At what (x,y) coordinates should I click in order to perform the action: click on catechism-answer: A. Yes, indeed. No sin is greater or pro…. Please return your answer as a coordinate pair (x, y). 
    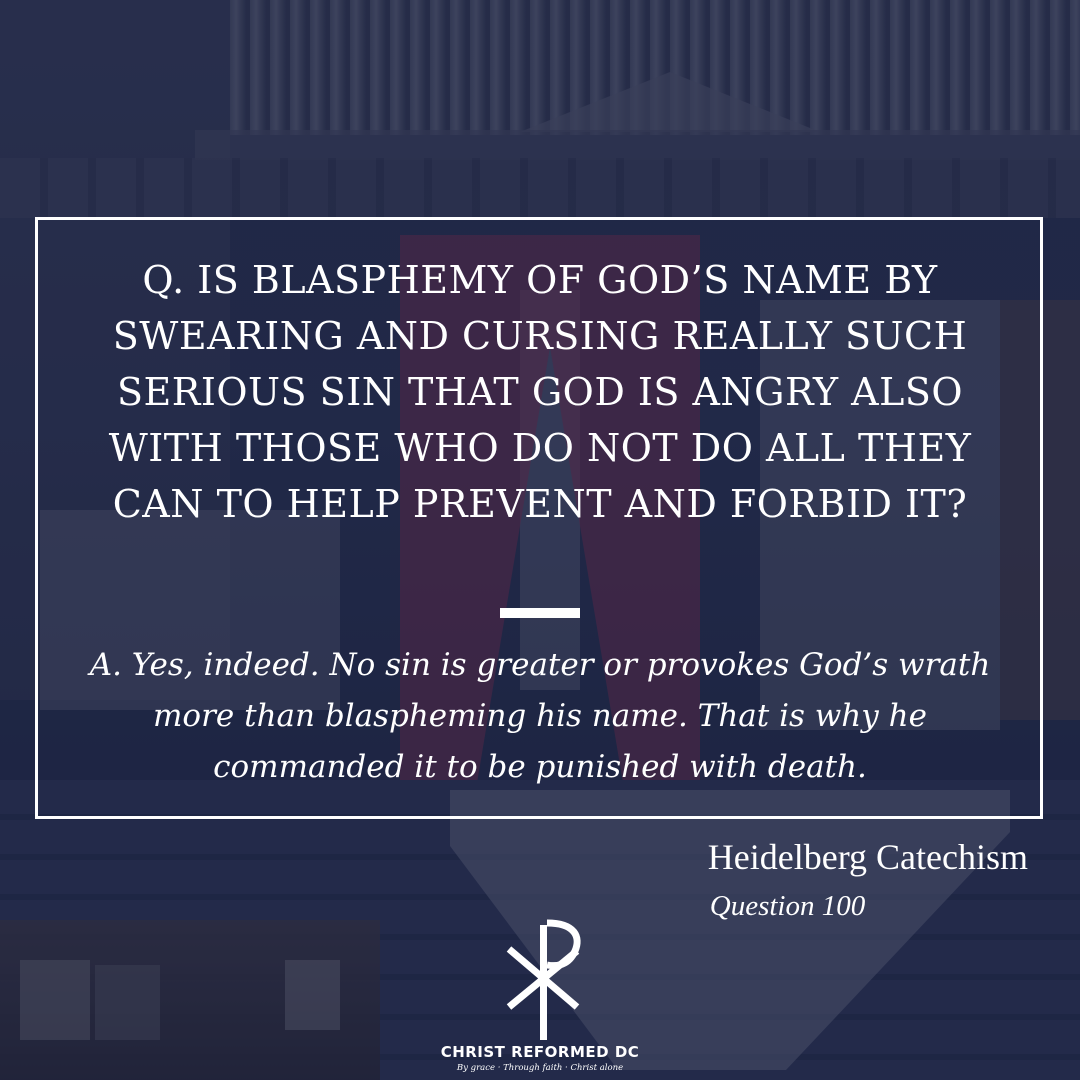
    Looking at the image, I should click on (540, 716).